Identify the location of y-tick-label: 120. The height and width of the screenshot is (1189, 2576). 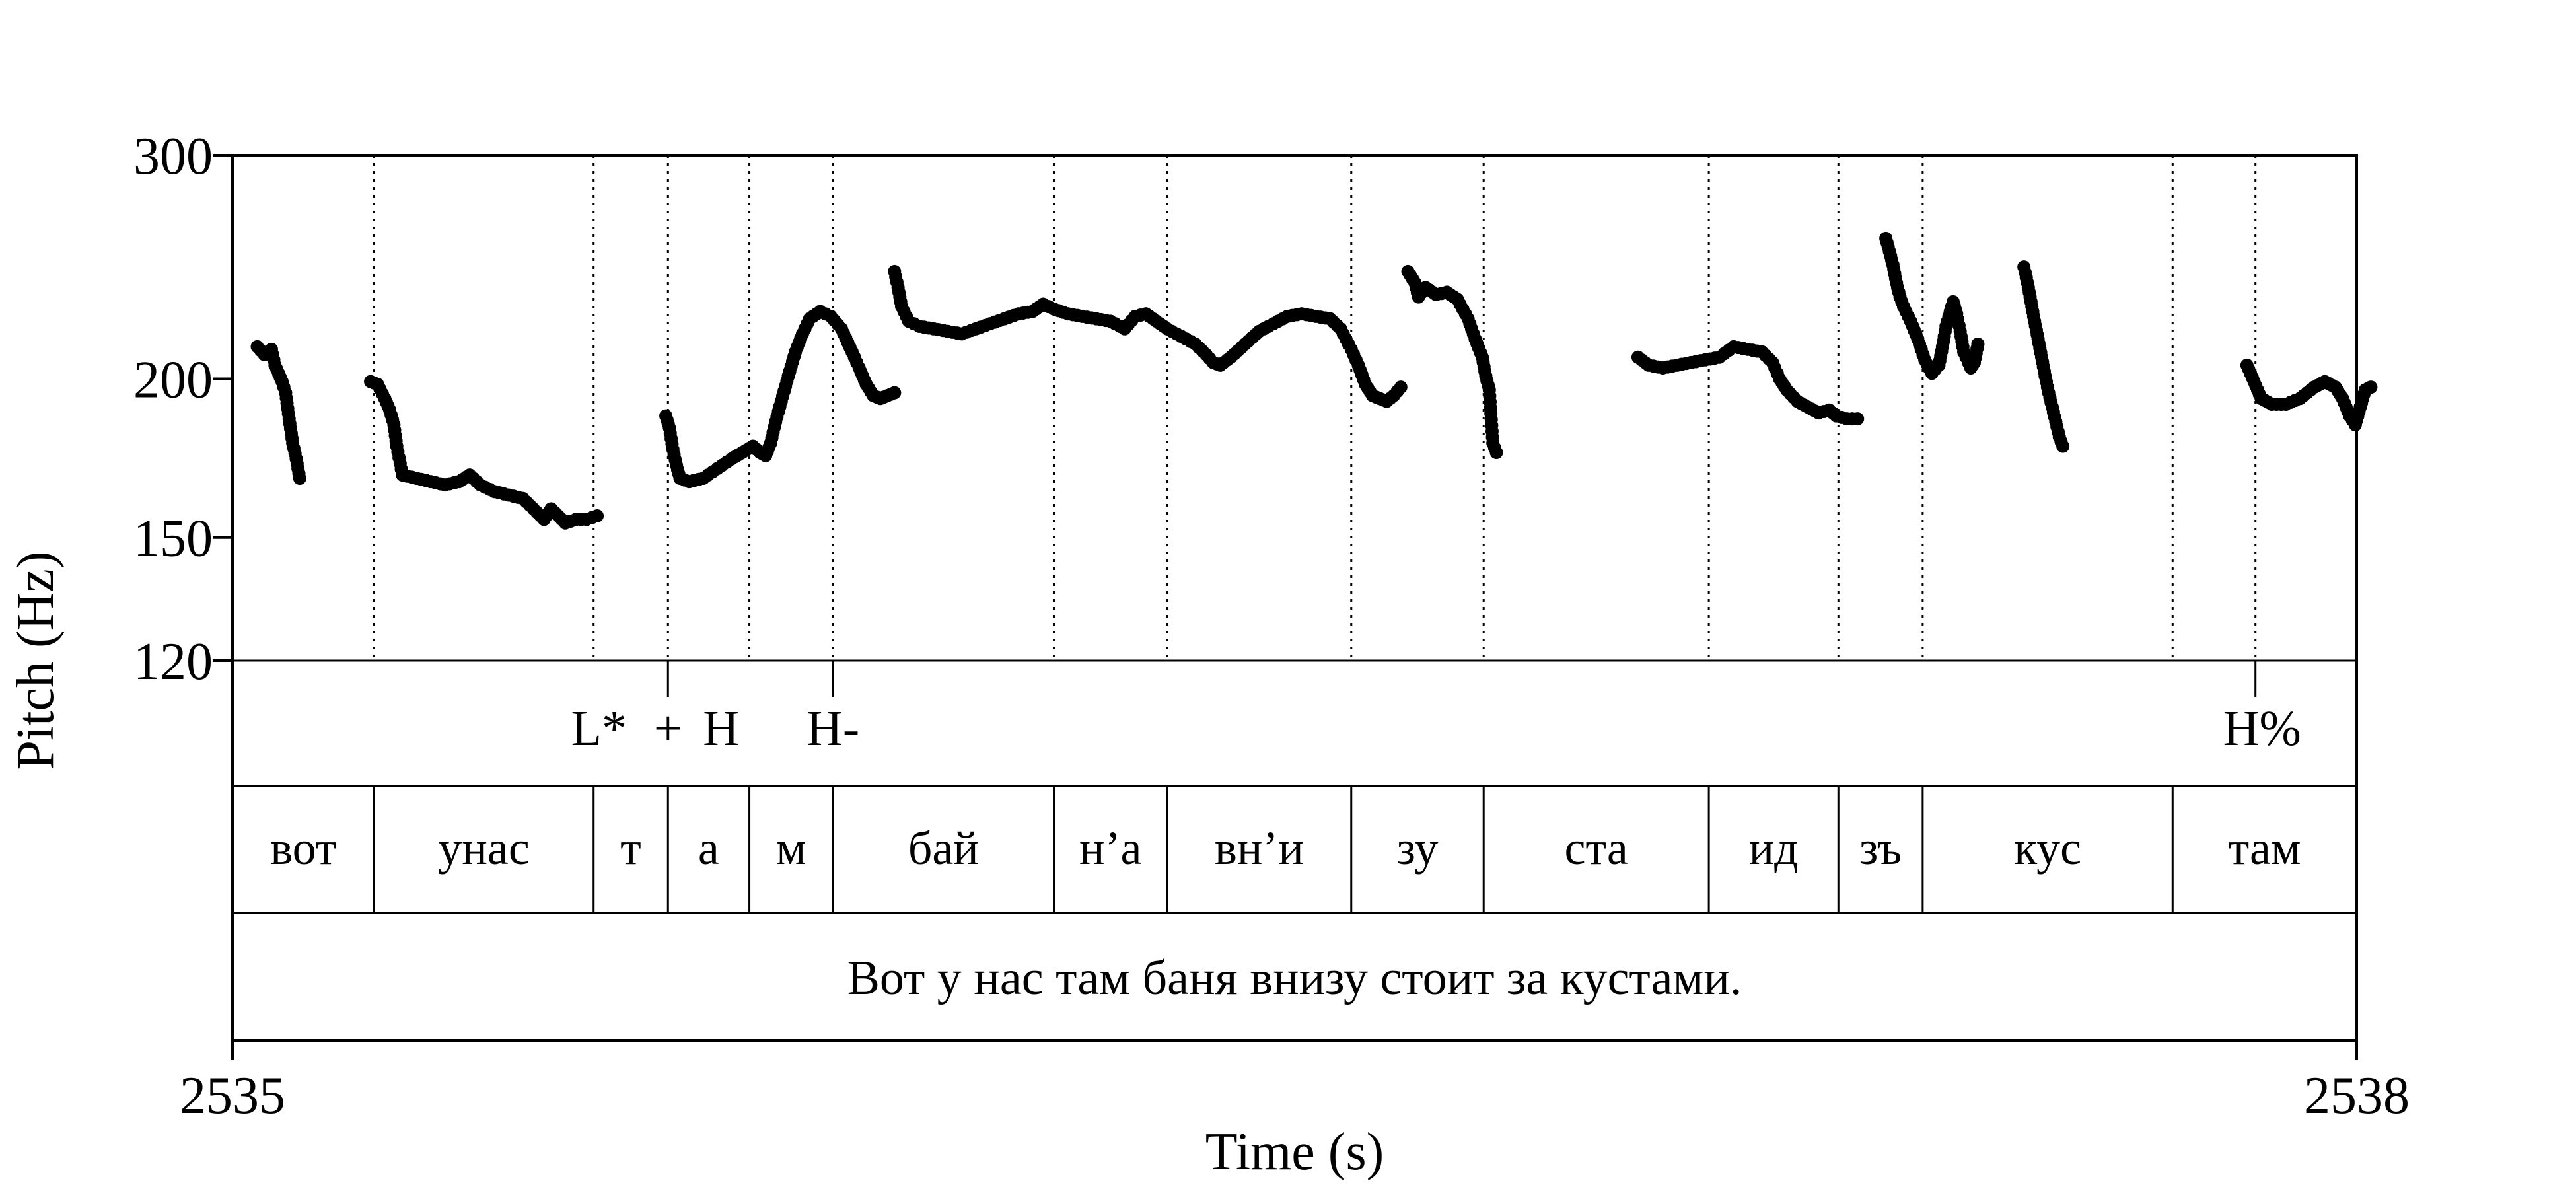
(173, 662).